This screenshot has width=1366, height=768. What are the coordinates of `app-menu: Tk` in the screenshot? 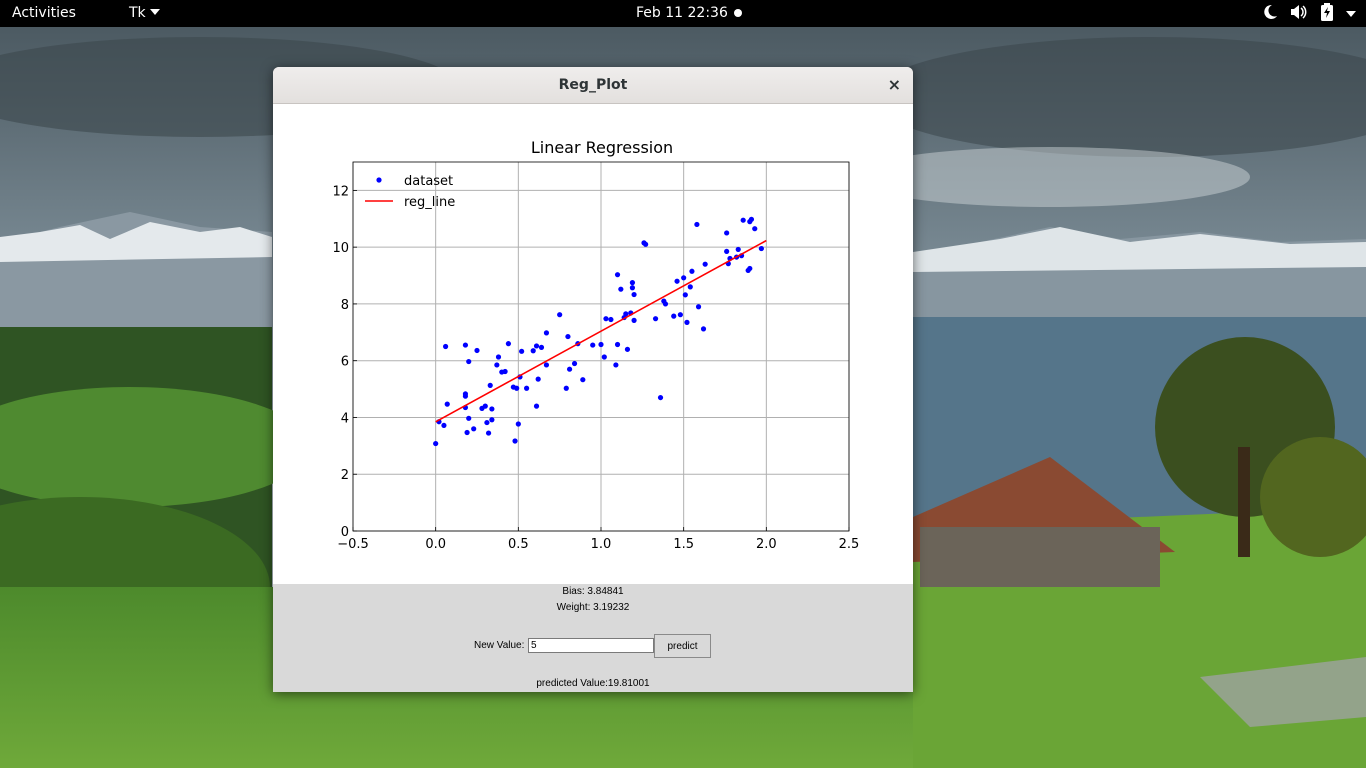 It's located at (144, 13).